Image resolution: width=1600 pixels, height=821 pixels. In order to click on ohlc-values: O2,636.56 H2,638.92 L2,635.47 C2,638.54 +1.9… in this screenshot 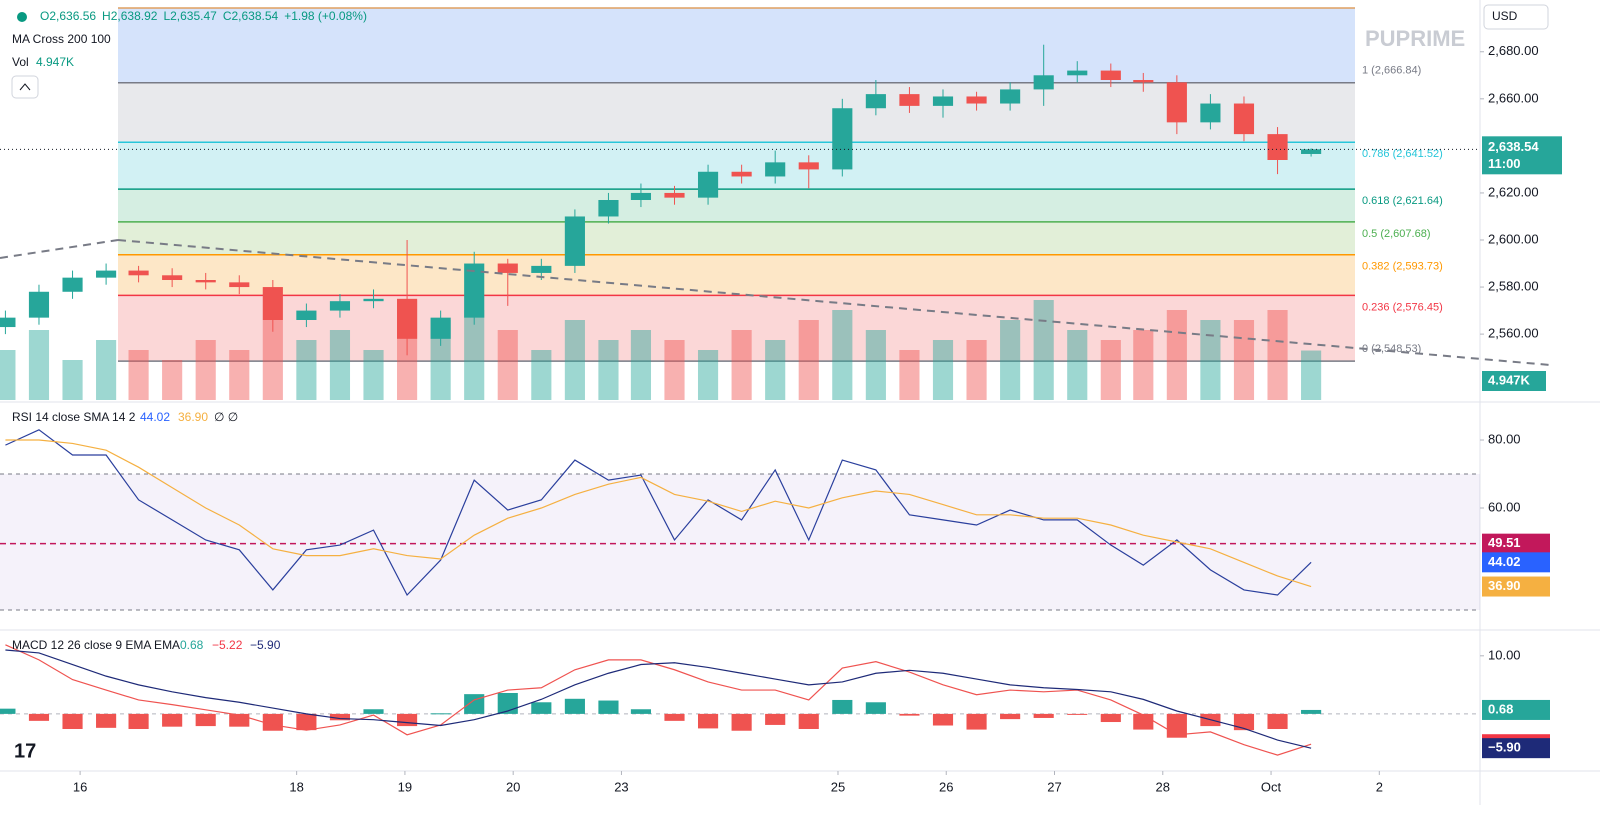, I will do `click(203, 16)`.